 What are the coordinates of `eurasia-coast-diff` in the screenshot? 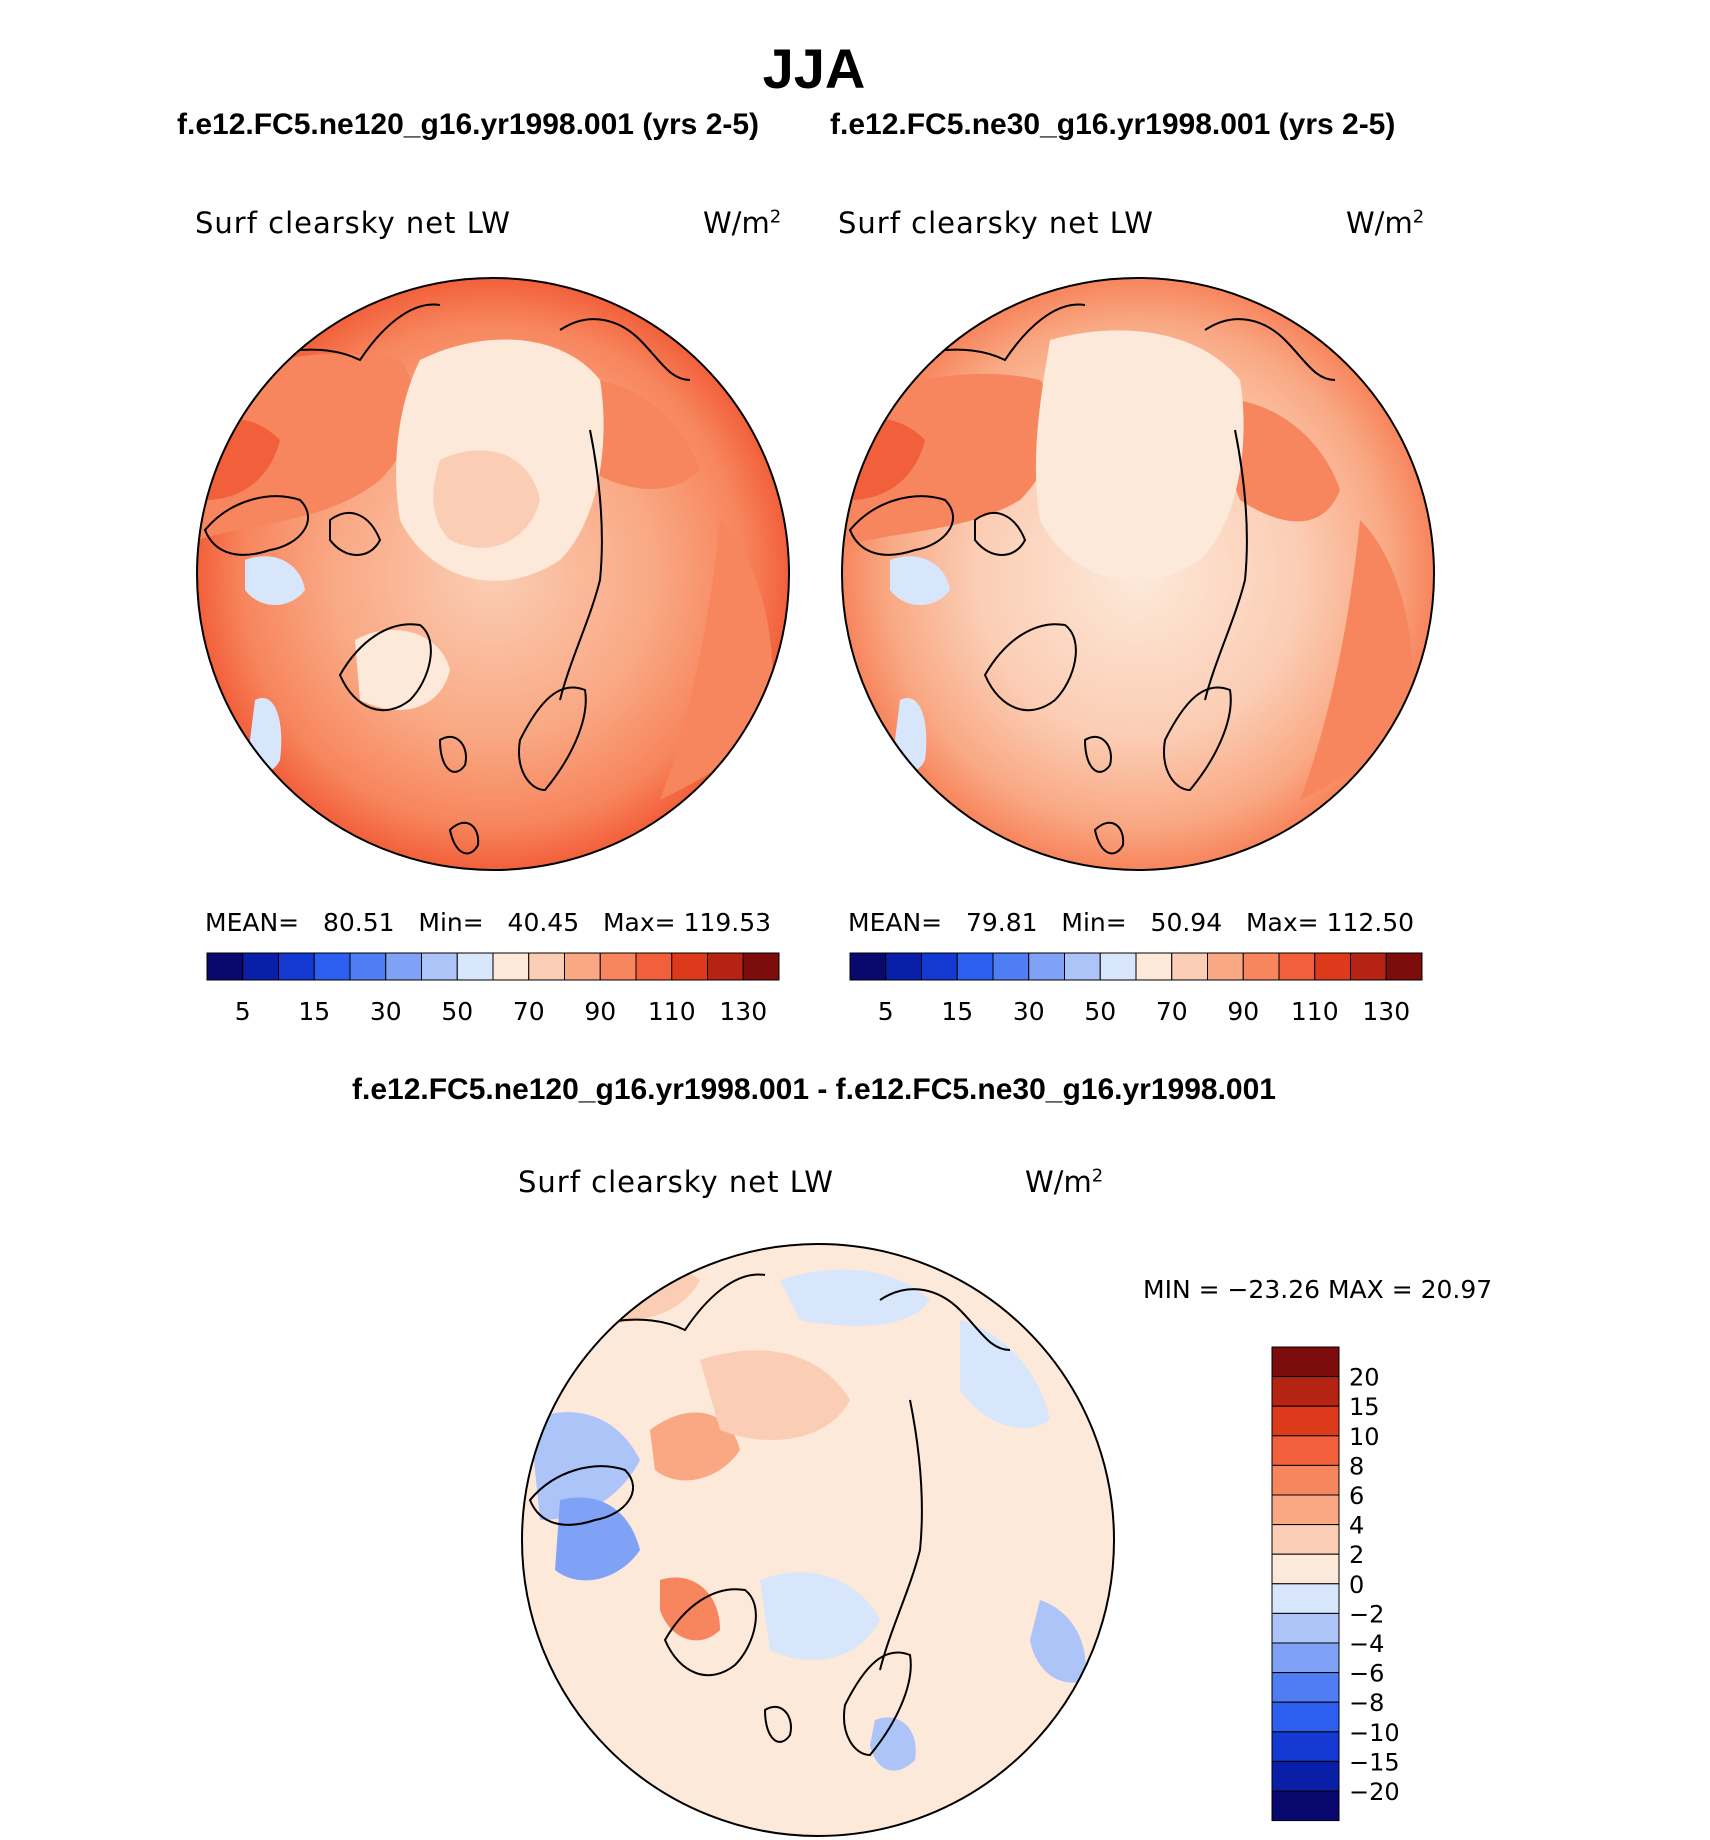 It's located at (901, 1535).